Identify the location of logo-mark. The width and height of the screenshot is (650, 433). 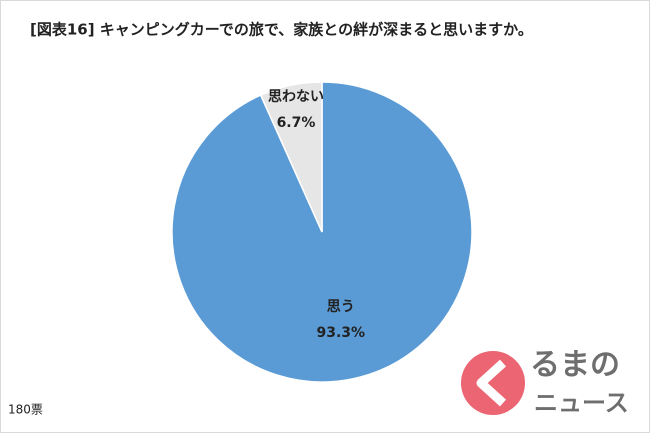
(491, 383).